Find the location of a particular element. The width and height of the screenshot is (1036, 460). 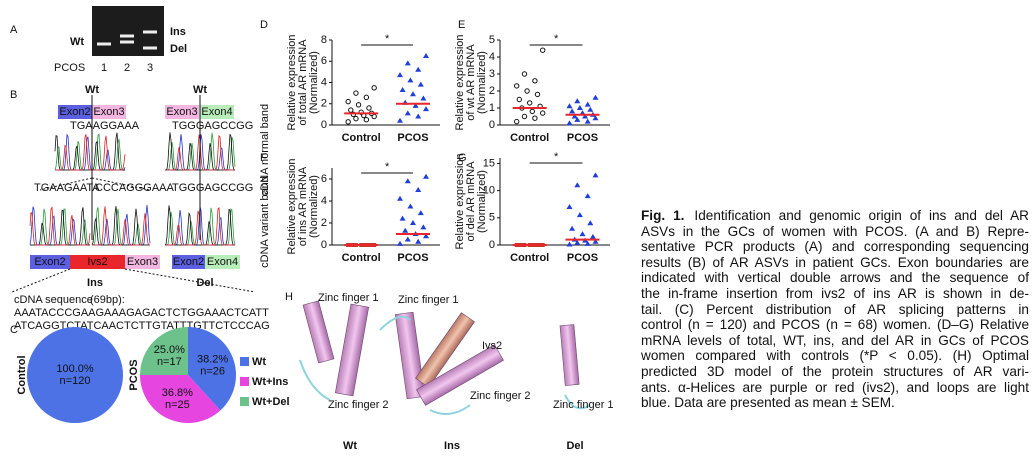

dashed-link is located at coordinates (190, 280).